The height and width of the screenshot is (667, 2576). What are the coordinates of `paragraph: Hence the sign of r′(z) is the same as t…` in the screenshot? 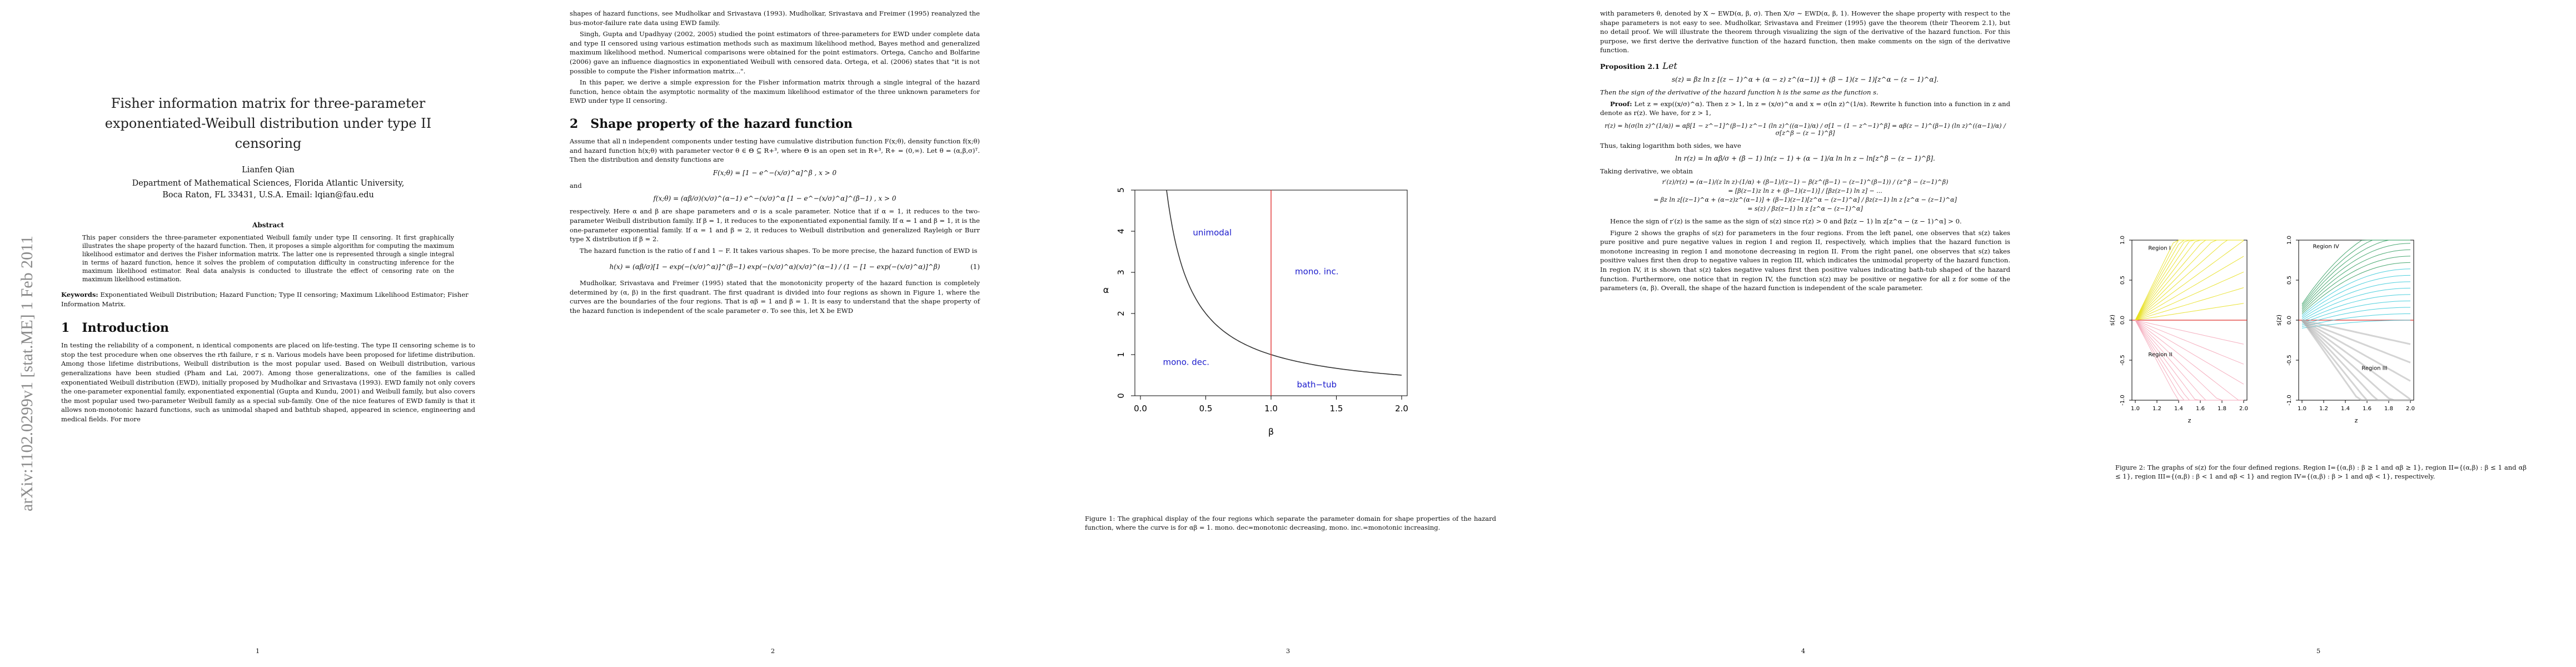 It's located at (1786, 221).